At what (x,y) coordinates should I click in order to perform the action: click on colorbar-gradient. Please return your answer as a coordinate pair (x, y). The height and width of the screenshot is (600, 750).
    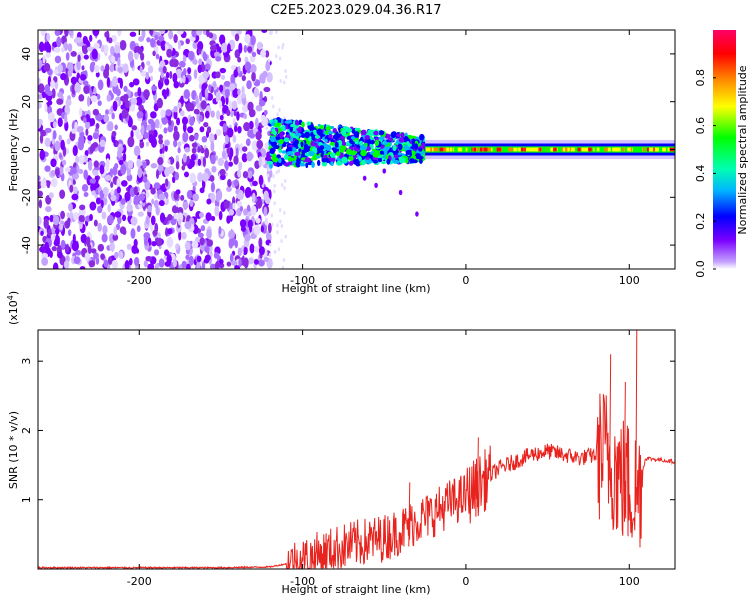
    Looking at the image, I should click on (724, 149).